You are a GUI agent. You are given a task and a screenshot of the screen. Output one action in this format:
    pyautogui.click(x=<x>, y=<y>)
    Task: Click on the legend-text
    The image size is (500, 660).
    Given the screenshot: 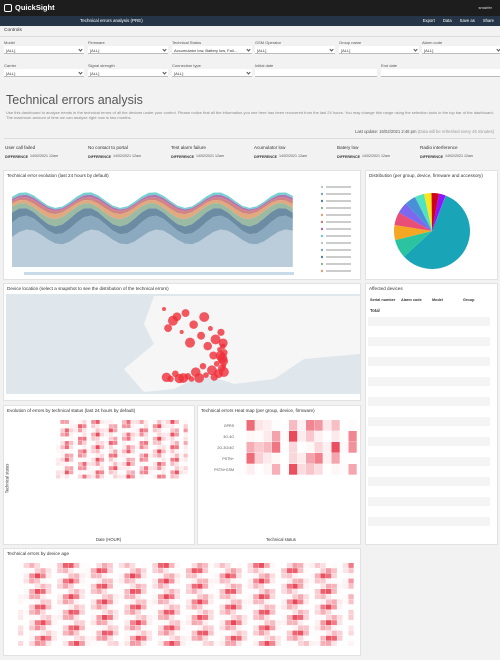 What is the action you would take?
    pyautogui.click(x=338, y=243)
    